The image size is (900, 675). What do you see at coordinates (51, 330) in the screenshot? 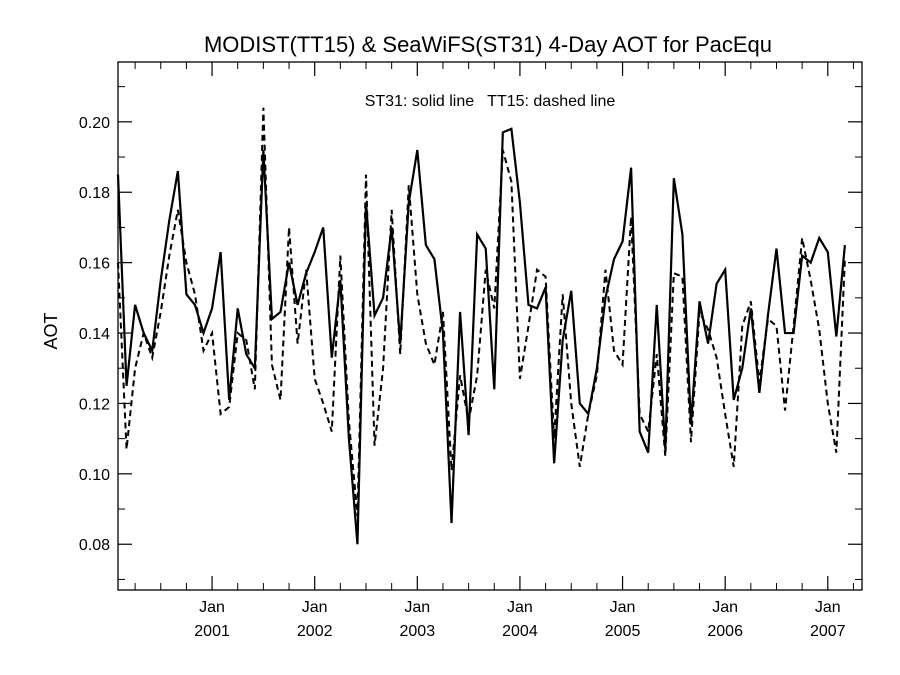
I see `y-axis-label: AOT` at bounding box center [51, 330].